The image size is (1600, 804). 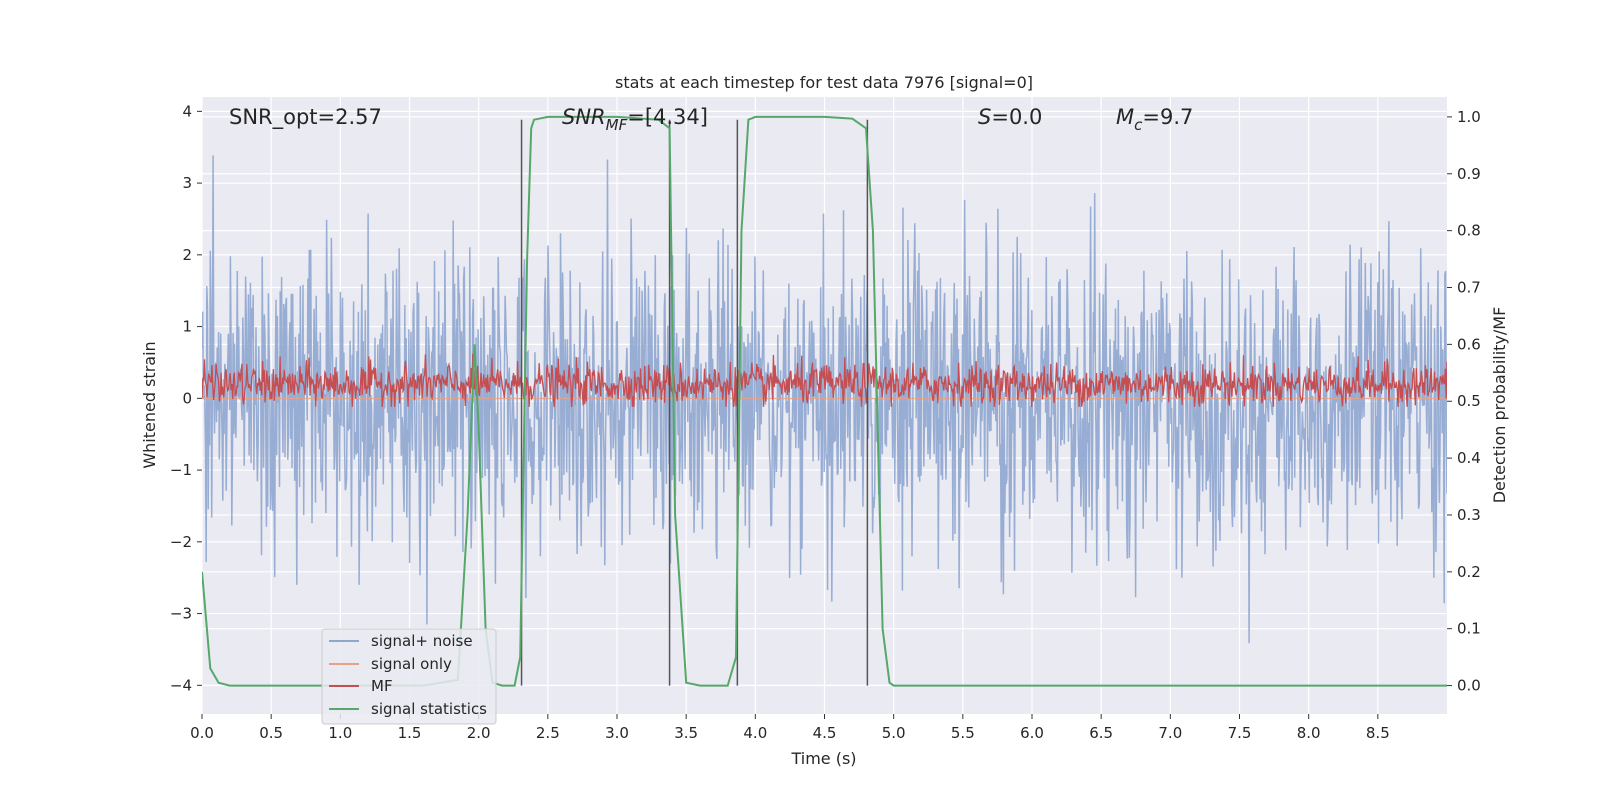 What do you see at coordinates (1469, 117) in the screenshot?
I see `y2-tick-label: 1.0` at bounding box center [1469, 117].